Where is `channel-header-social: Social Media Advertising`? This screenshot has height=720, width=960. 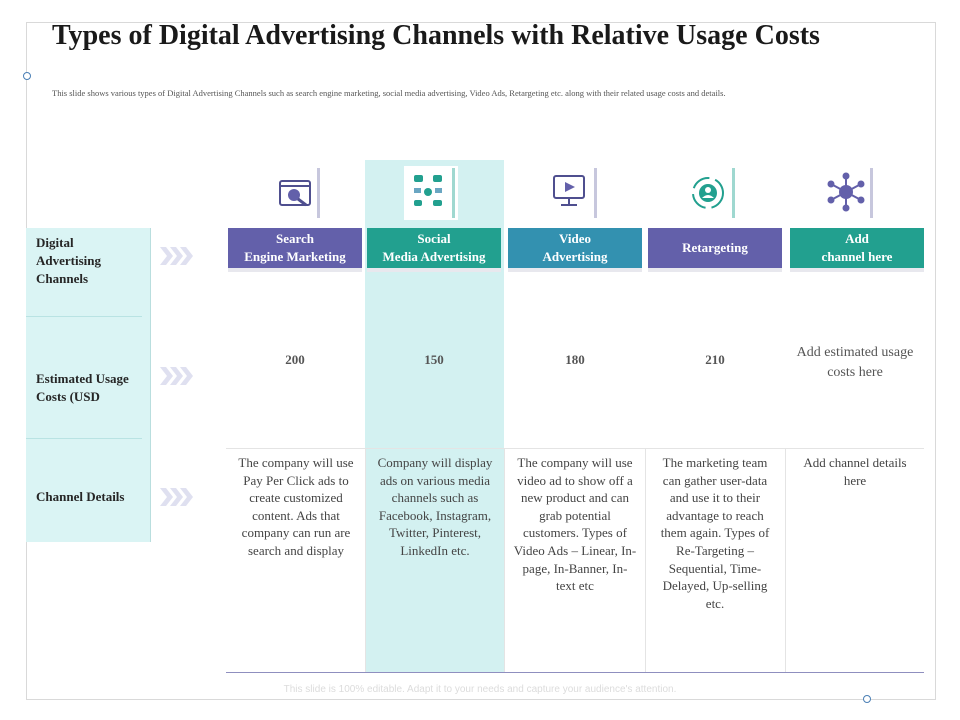
channel-header-social: Social Media Advertising is located at coordinates (434, 250).